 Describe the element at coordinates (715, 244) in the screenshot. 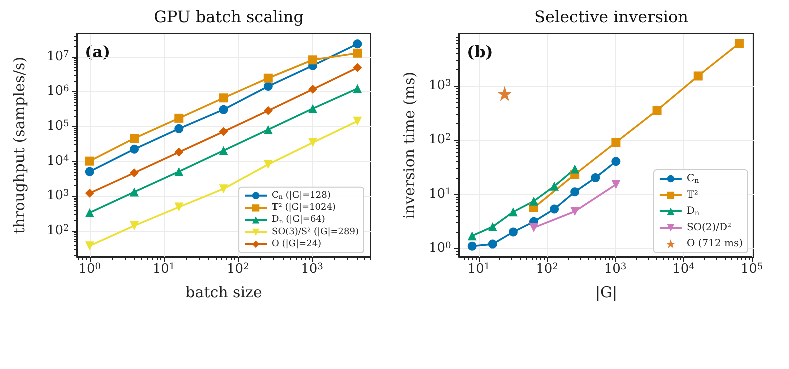

I see `legend-label: O (712 ms)` at that location.